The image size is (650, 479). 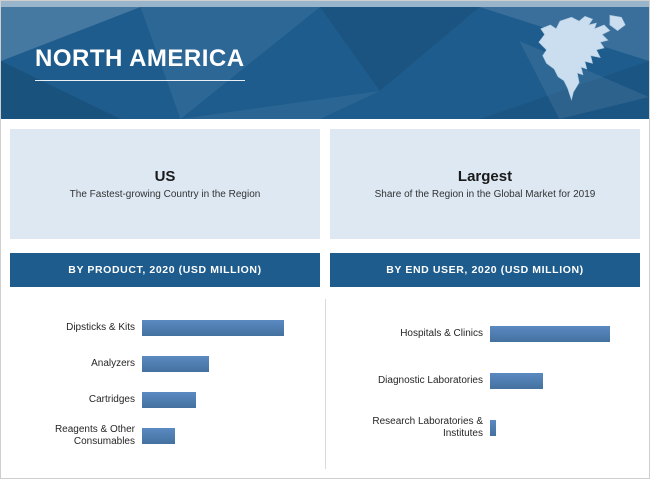 What do you see at coordinates (430, 380) in the screenshot?
I see `bar-category-label: Diagnostic Laboratories` at bounding box center [430, 380].